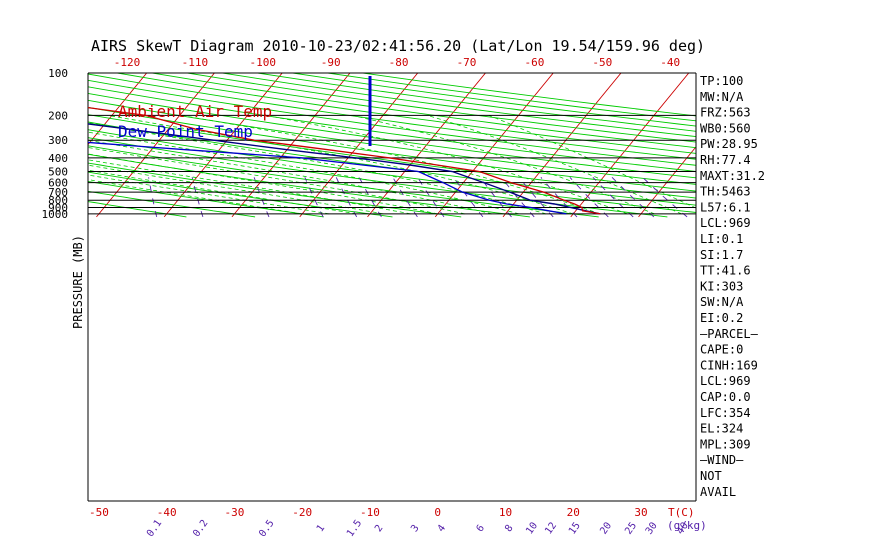  Describe the element at coordinates (99, 512) in the screenshot. I see `bottom-temp-tick-label: -50` at that location.